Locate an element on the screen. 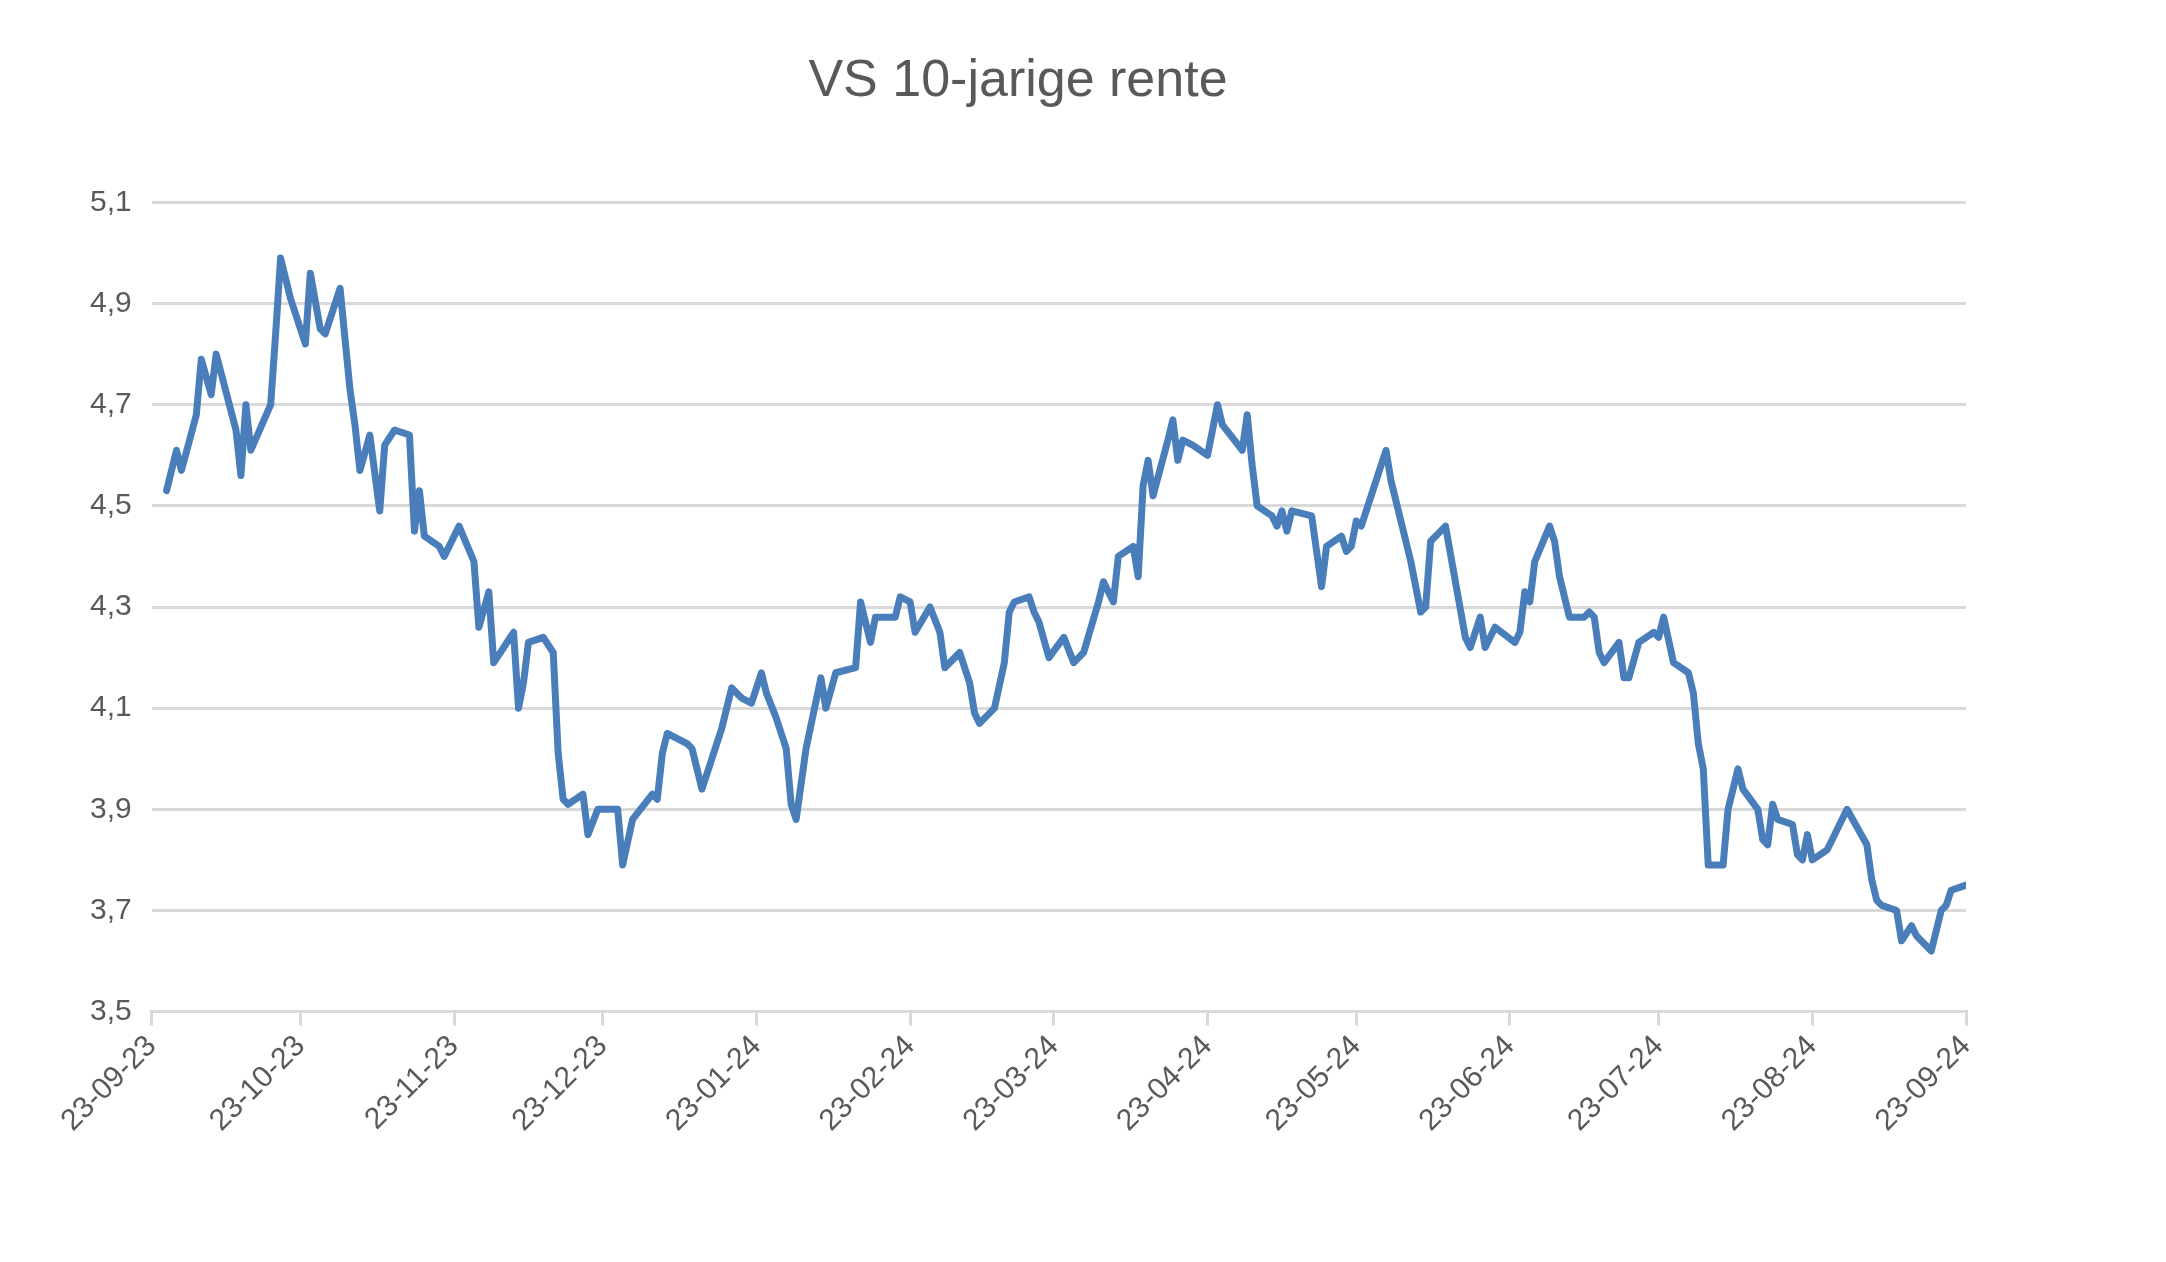 The height and width of the screenshot is (1262, 2166). y-tick-label: 4,7 is located at coordinates (110, 402).